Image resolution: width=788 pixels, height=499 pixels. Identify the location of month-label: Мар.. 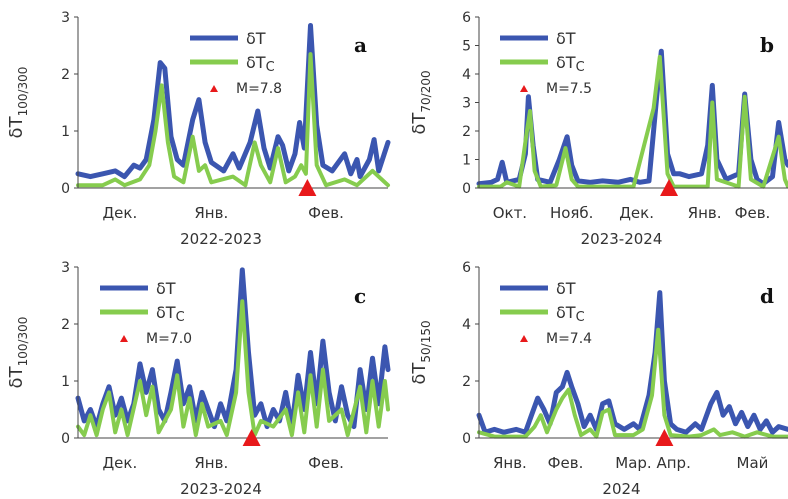
(633, 463).